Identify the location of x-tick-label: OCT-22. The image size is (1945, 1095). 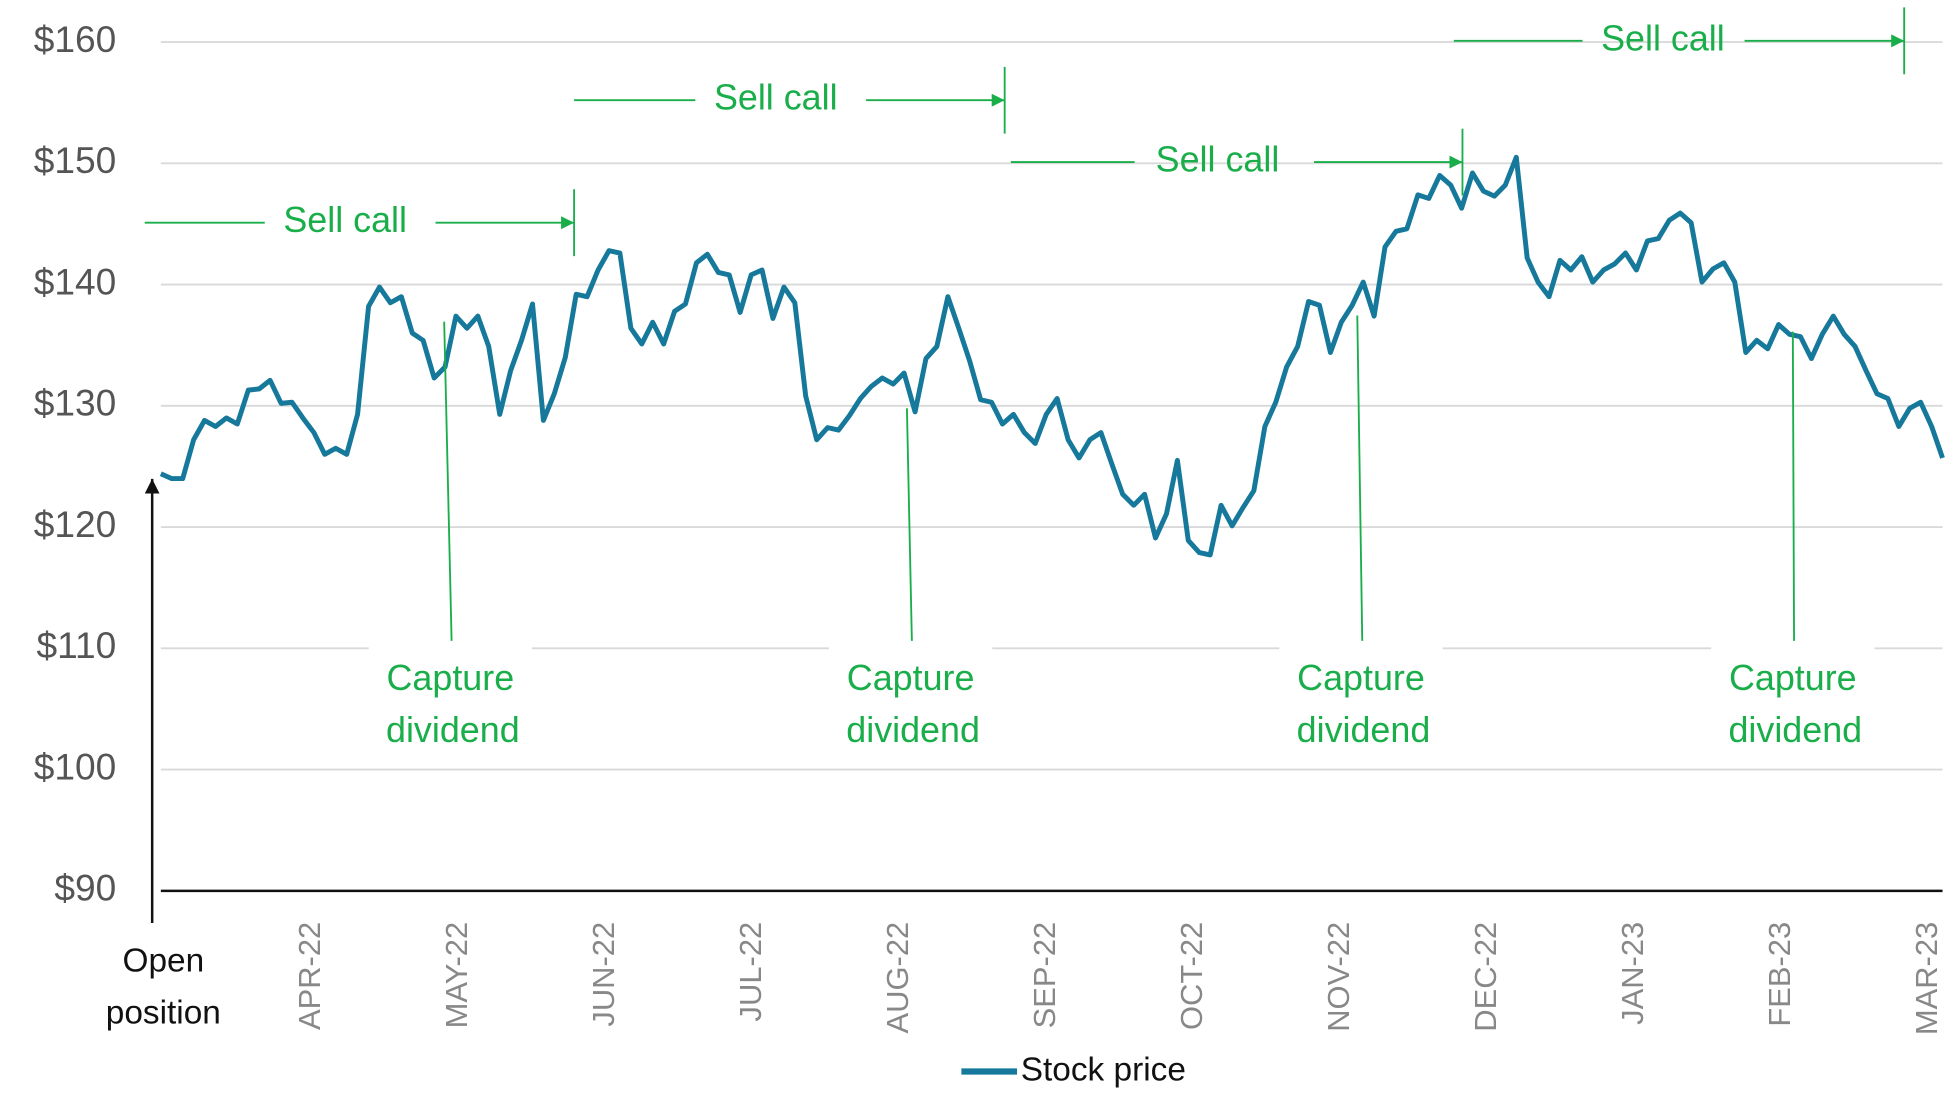
(1191, 976).